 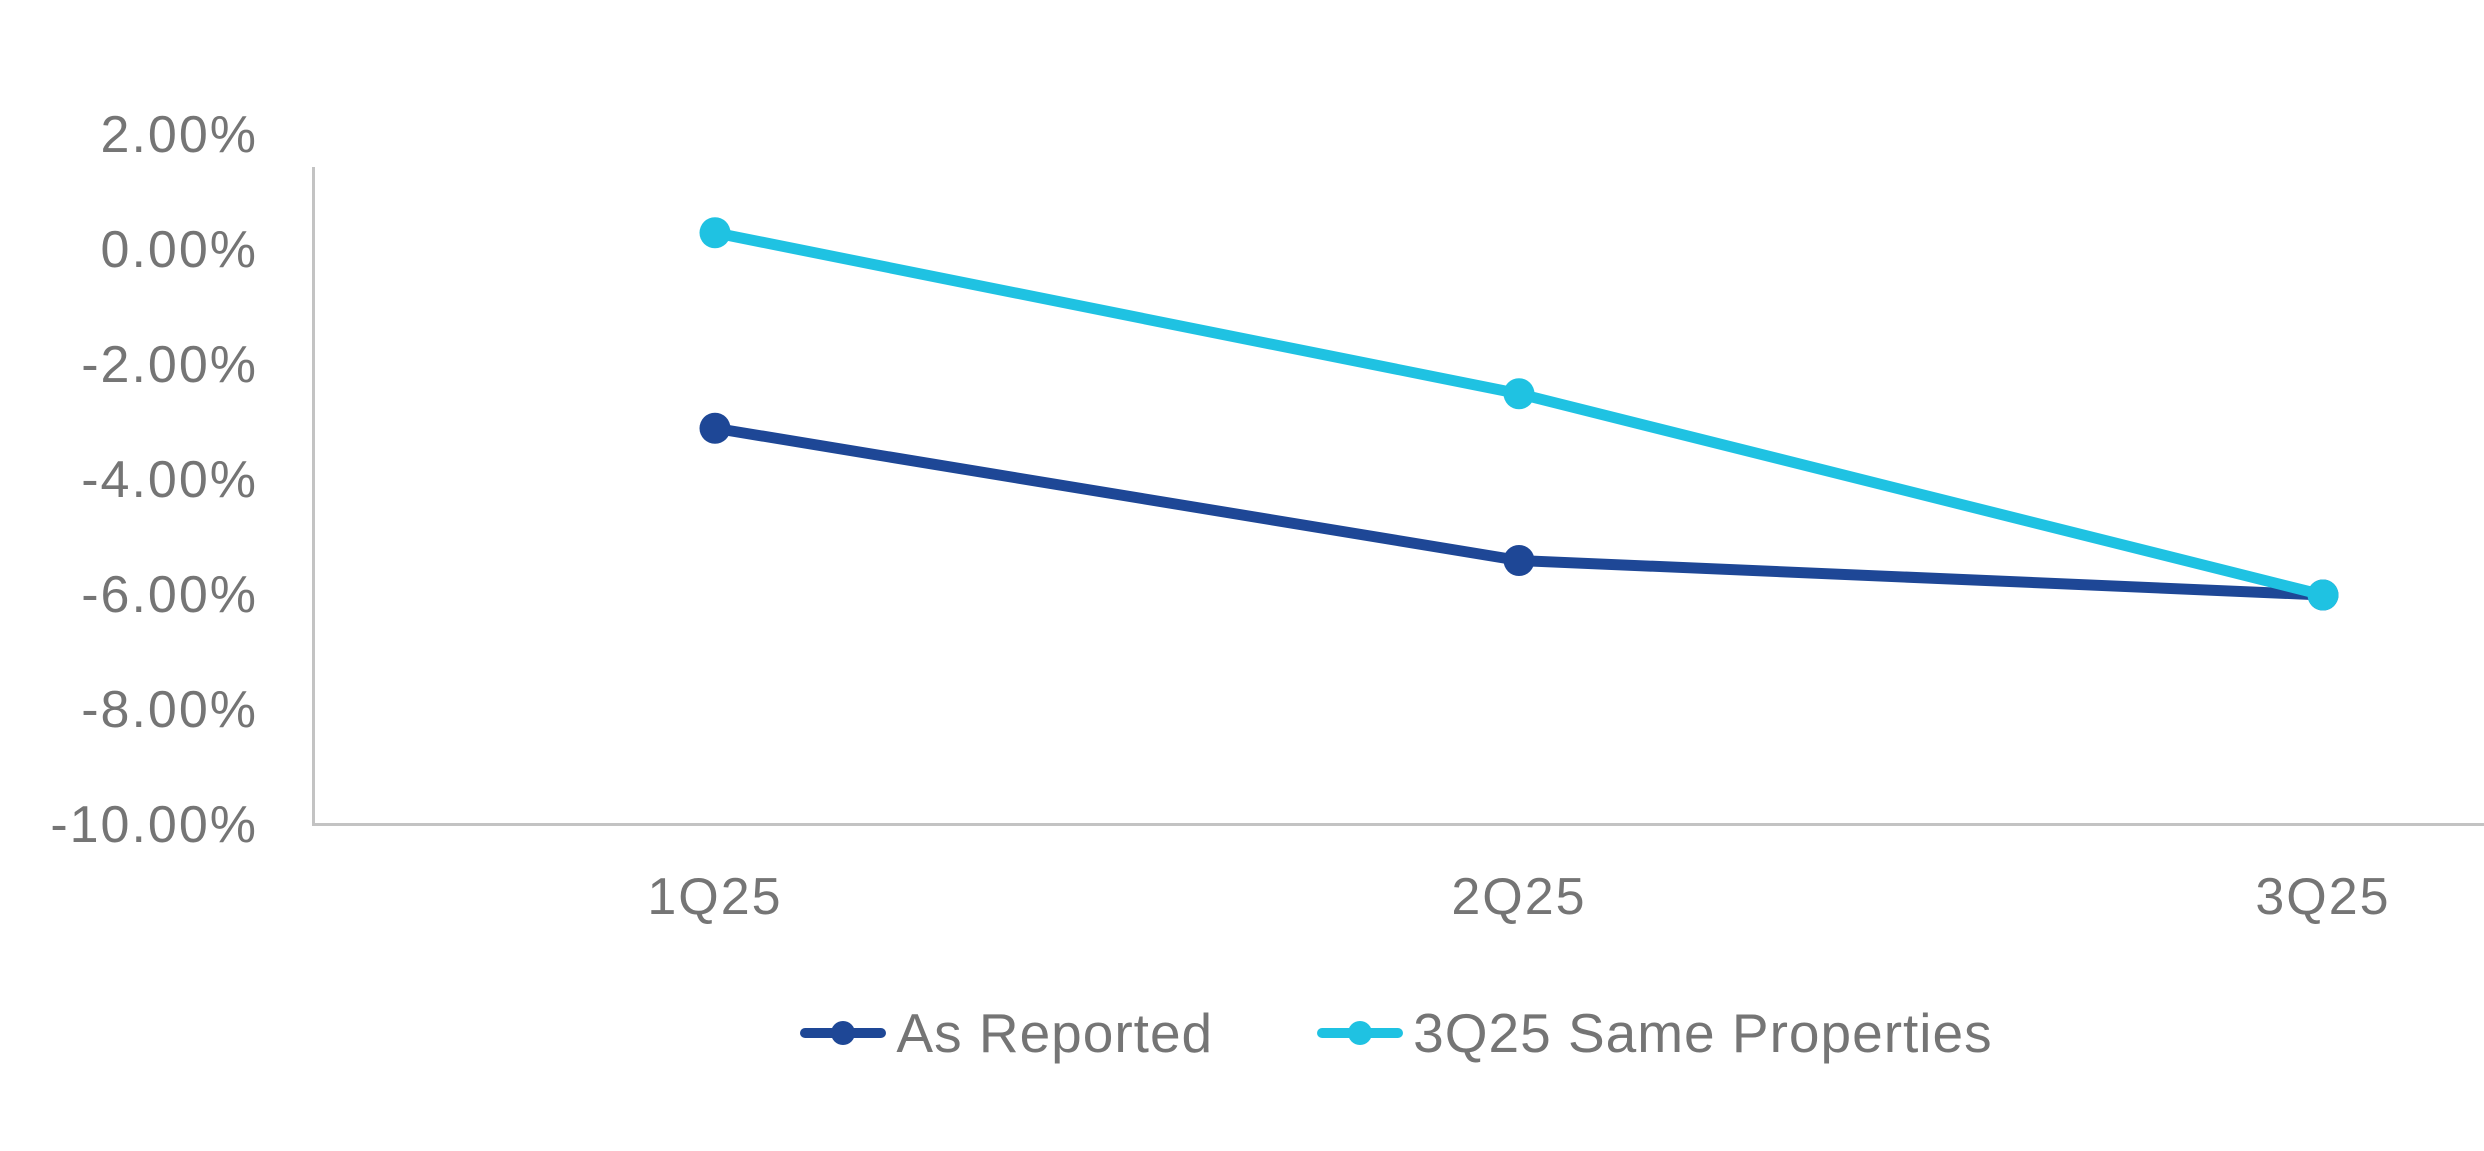 I want to click on y-tick-label: -8.00%, so click(x=169, y=710).